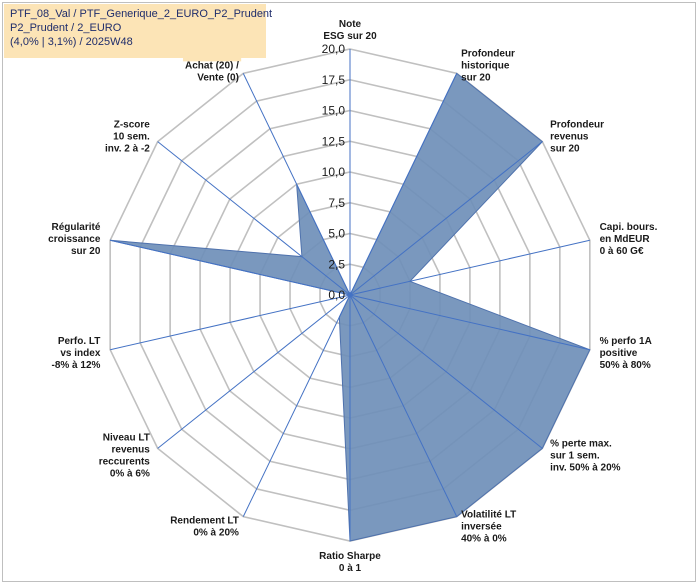 The image size is (700, 586). I want to click on axis-label-line: croissance, so click(74, 239).